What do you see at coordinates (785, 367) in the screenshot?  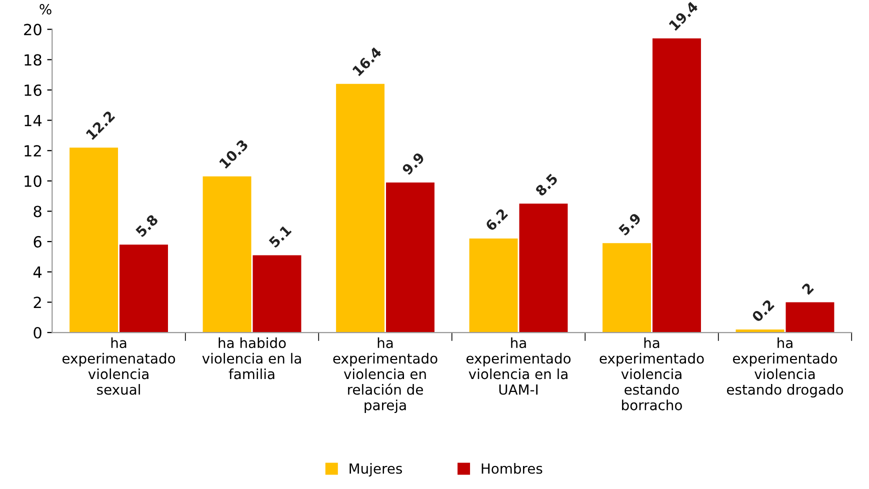 I see `x-tick-label: ha experimentado violencia estando drogado` at bounding box center [785, 367].